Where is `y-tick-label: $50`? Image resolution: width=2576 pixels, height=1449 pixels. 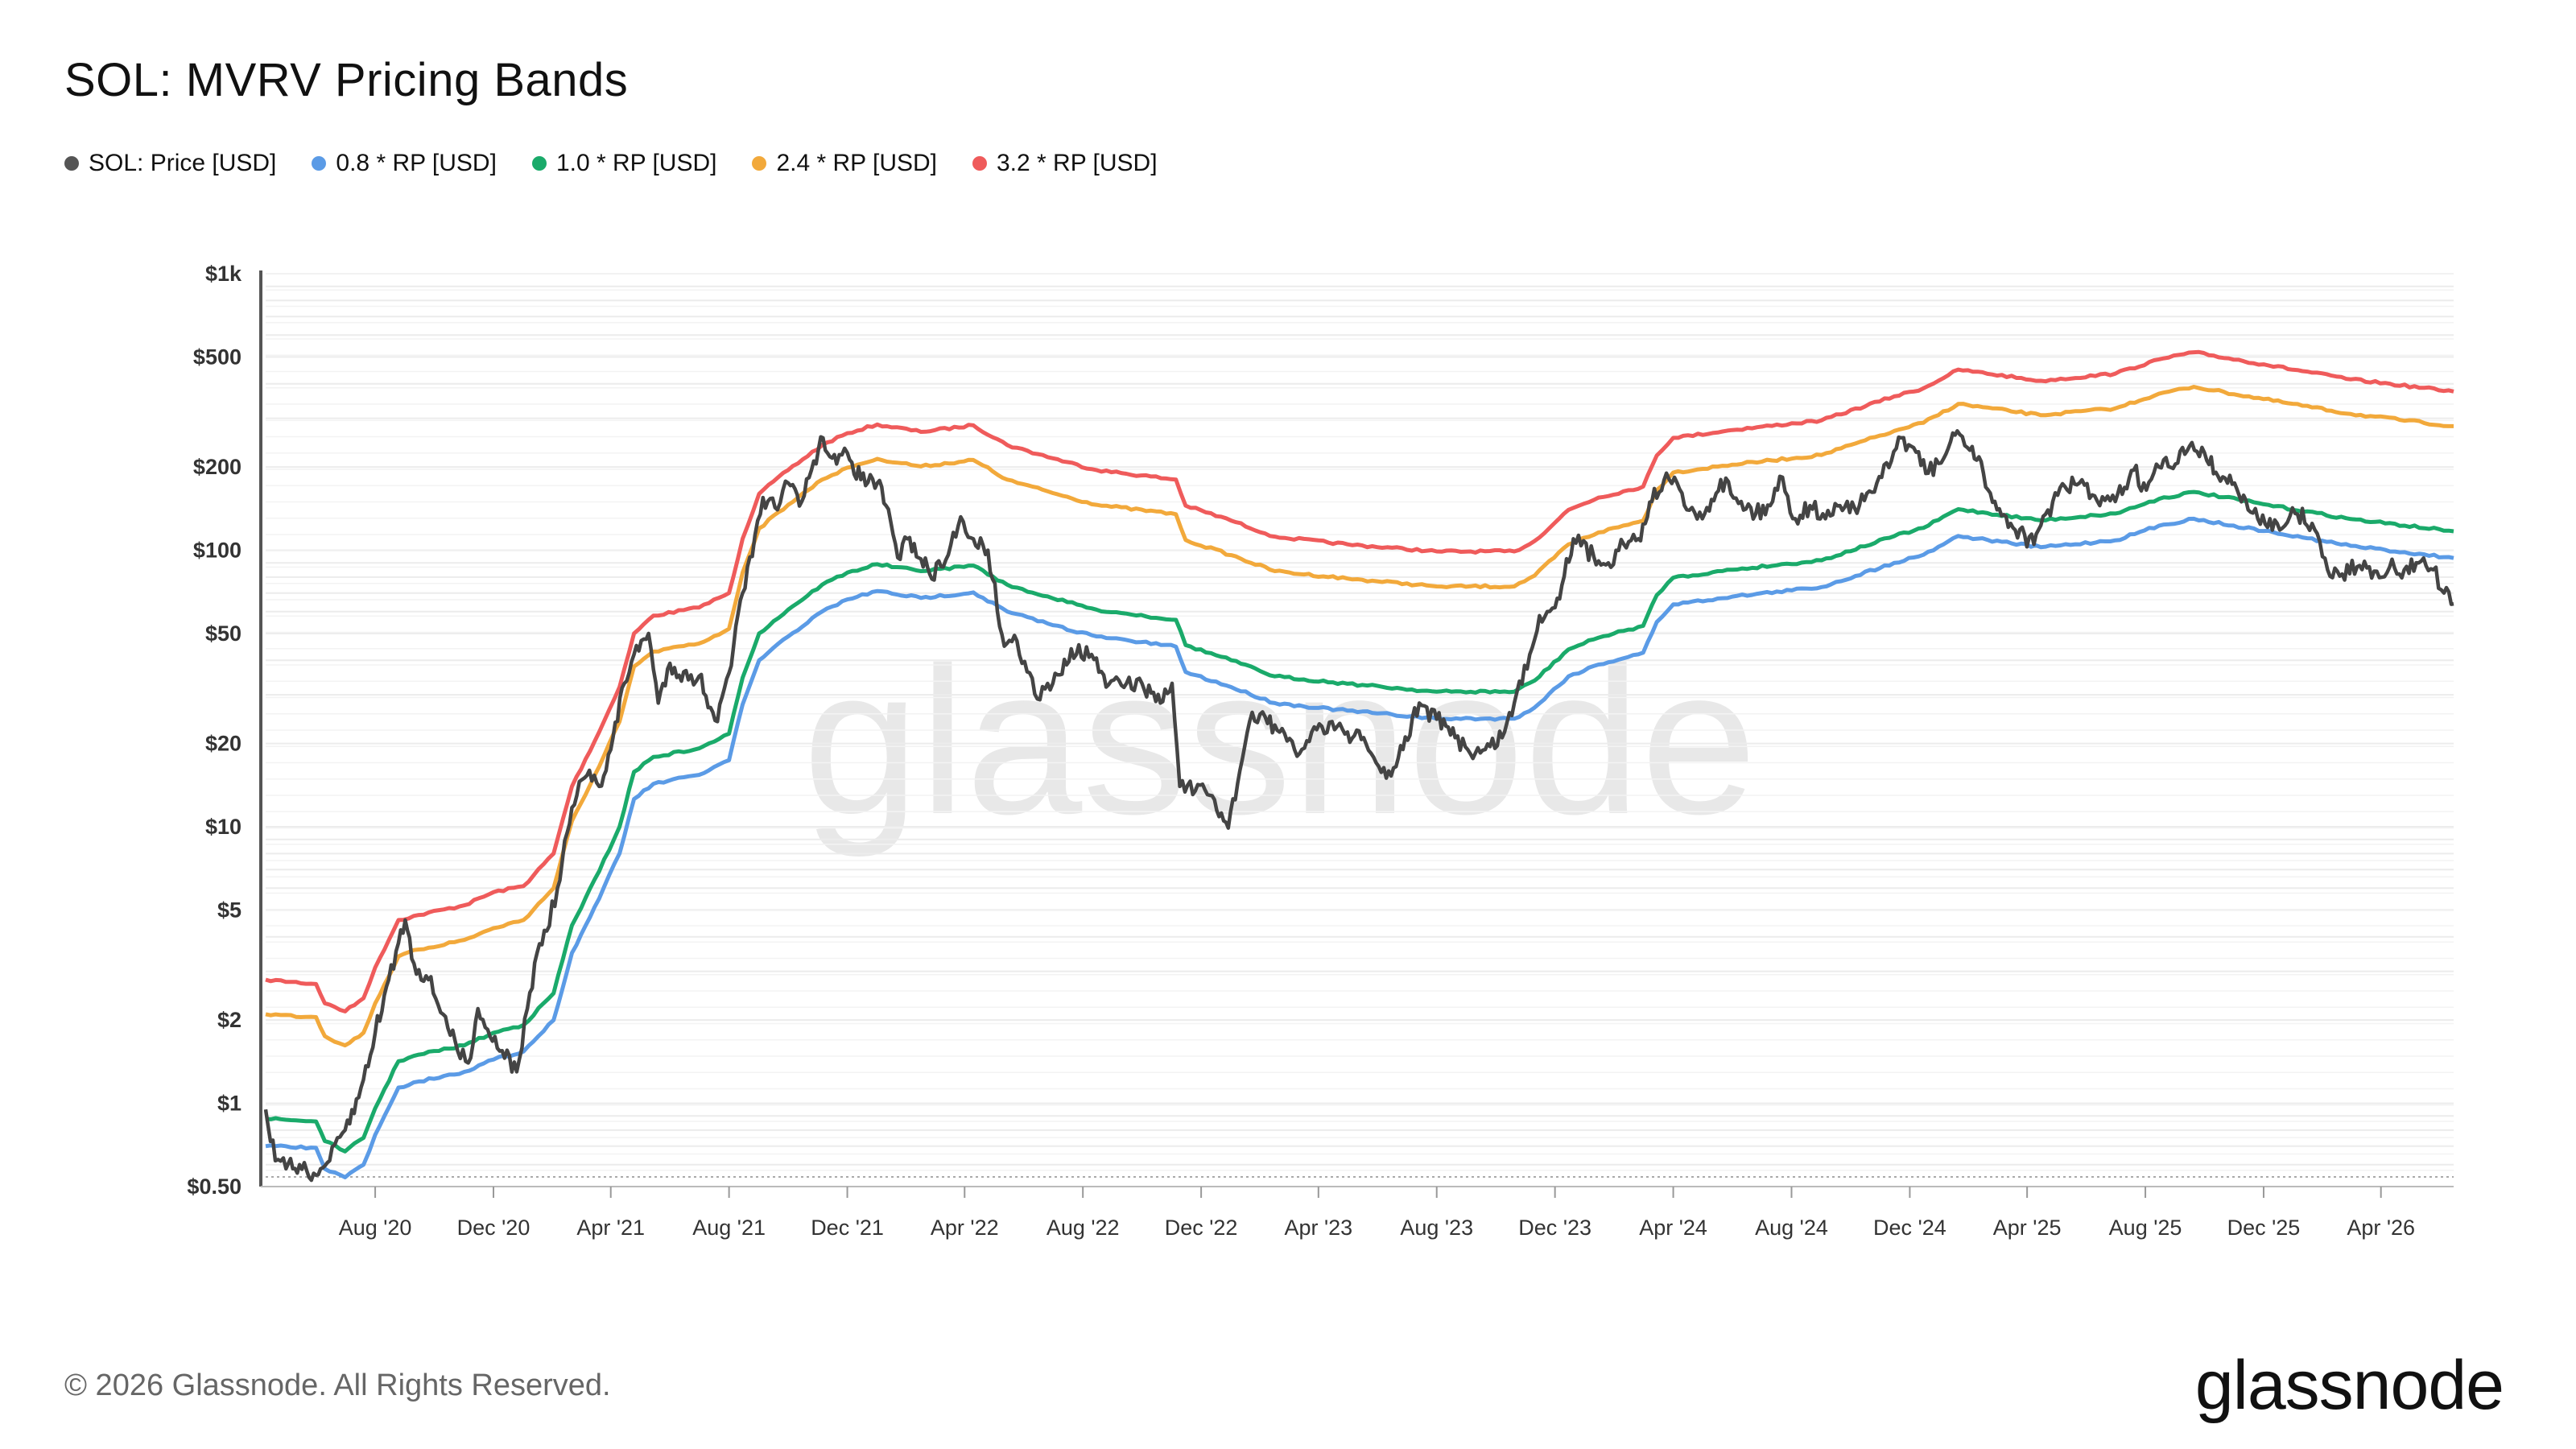
y-tick-label: $50 is located at coordinates (223, 633).